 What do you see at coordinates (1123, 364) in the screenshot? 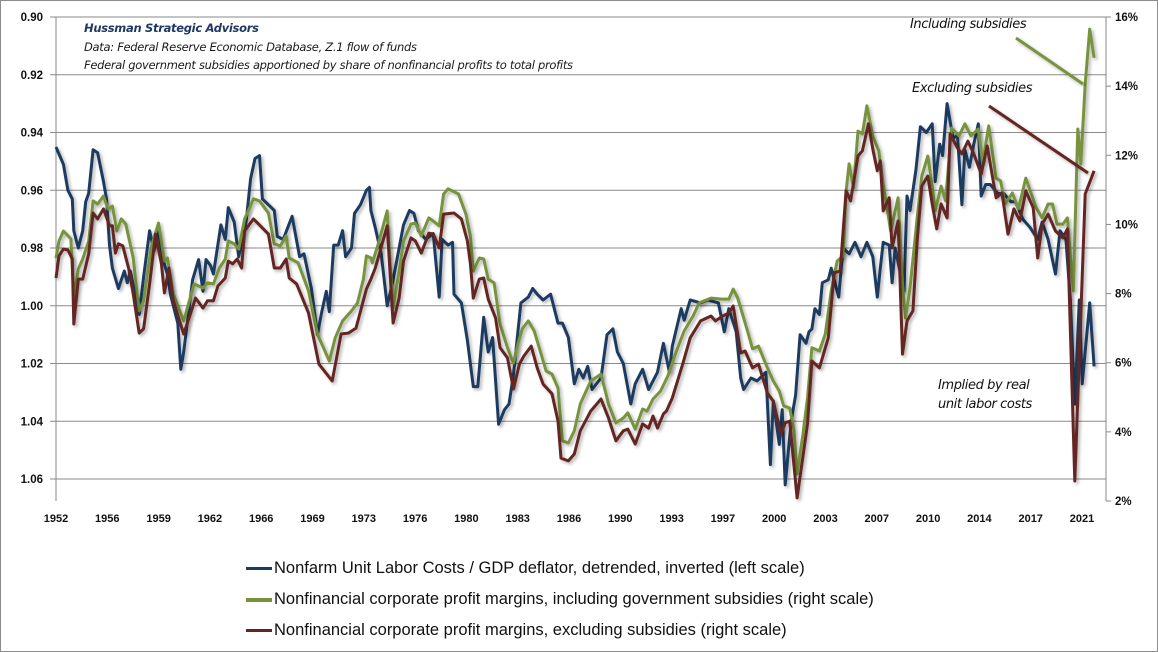
I see `right-axis-tick-label: 6%` at bounding box center [1123, 364].